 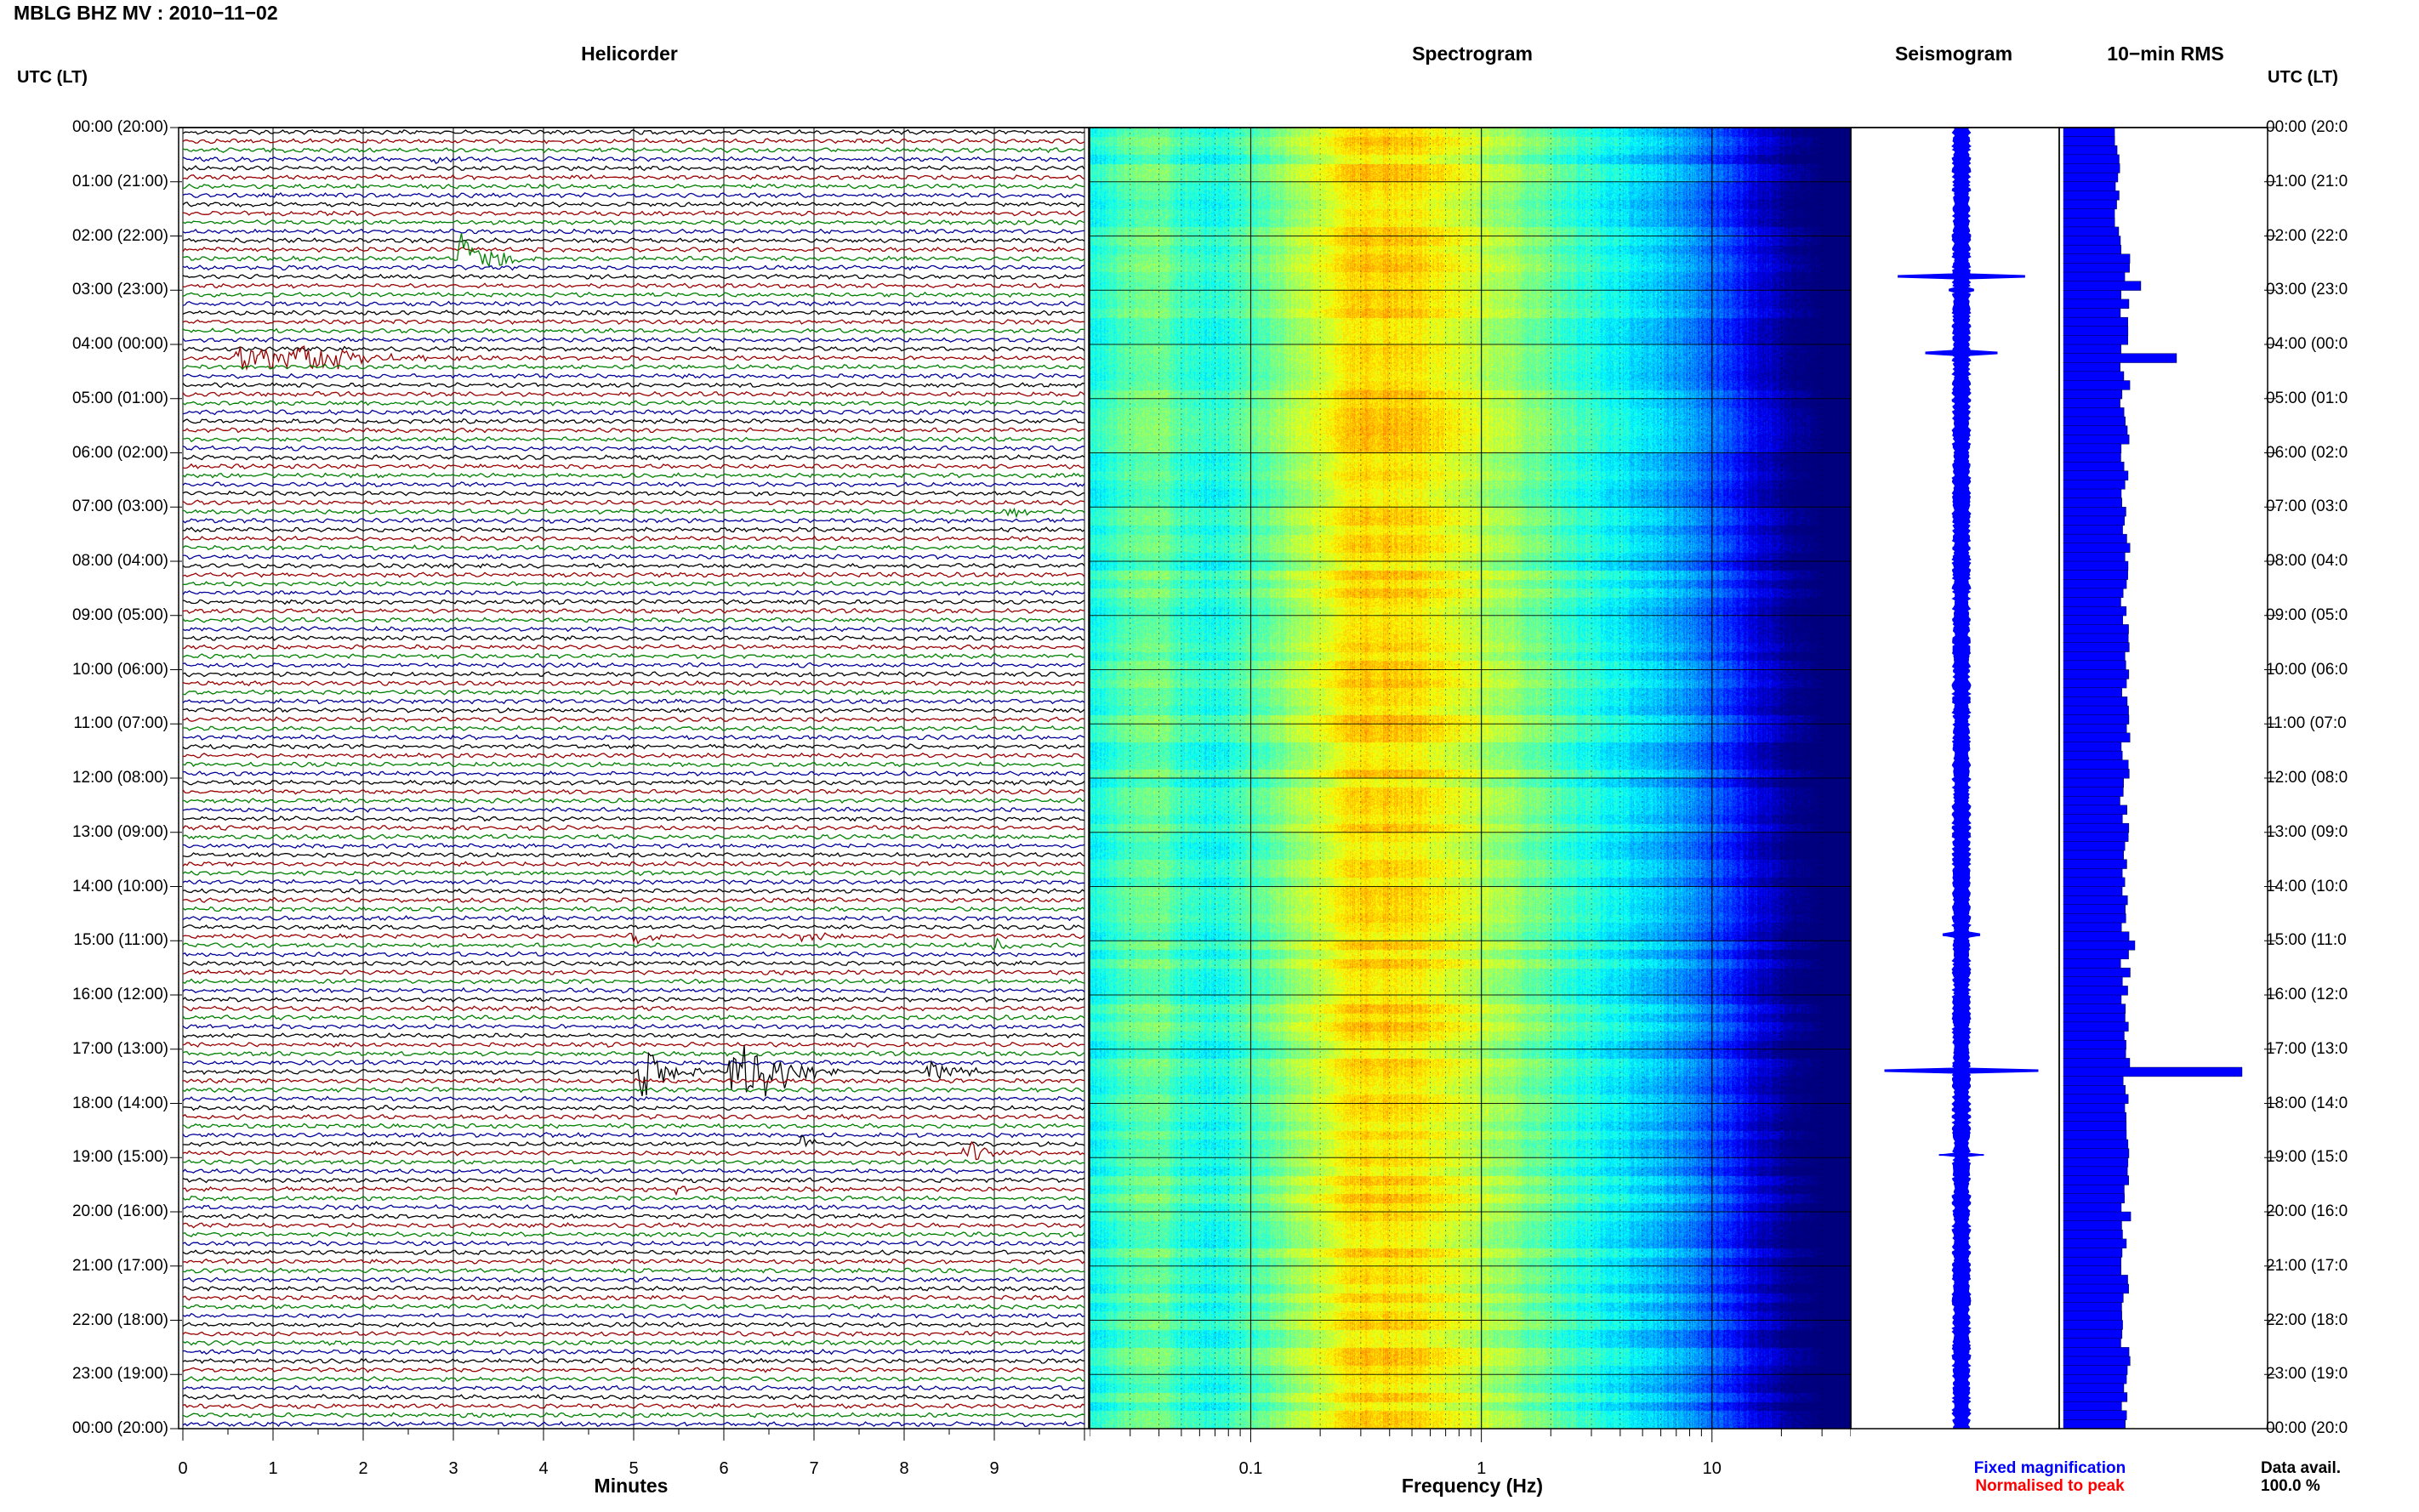 What do you see at coordinates (2307, 1211) in the screenshot?
I see `time-tick-right: 20:00 (16:0` at bounding box center [2307, 1211].